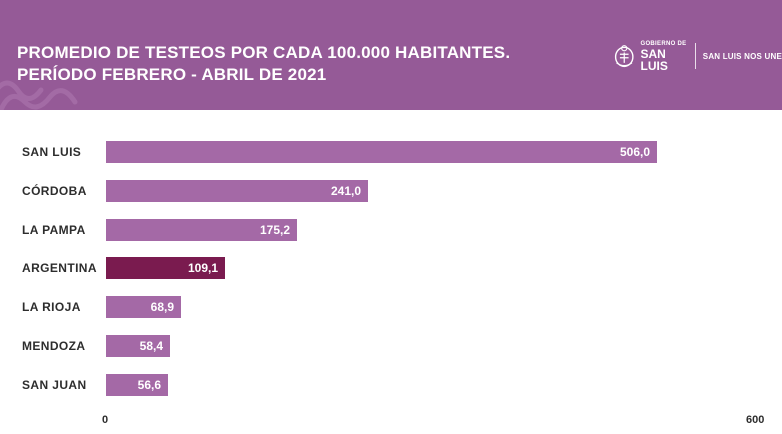 This screenshot has width=782, height=434. Describe the element at coordinates (143, 307) in the screenshot. I see `bar-la-rioja: 68,9` at that location.